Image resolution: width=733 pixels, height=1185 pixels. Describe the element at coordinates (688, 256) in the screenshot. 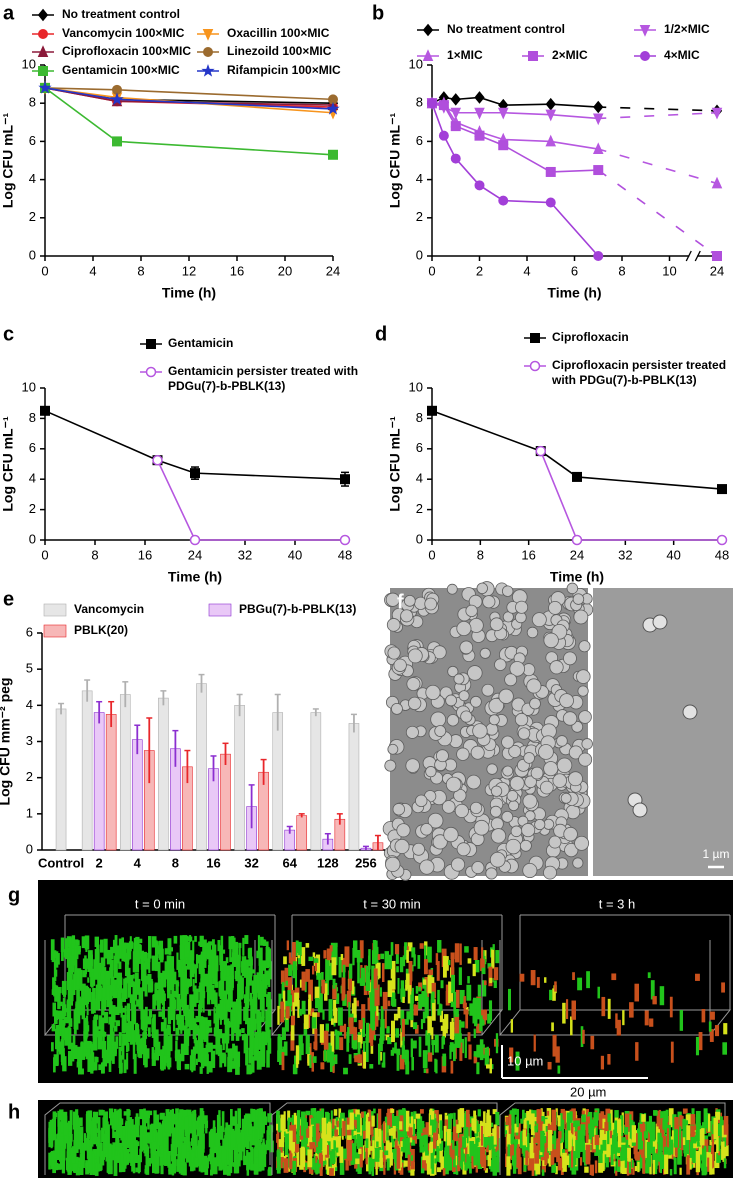

I see `axis-break` at that location.